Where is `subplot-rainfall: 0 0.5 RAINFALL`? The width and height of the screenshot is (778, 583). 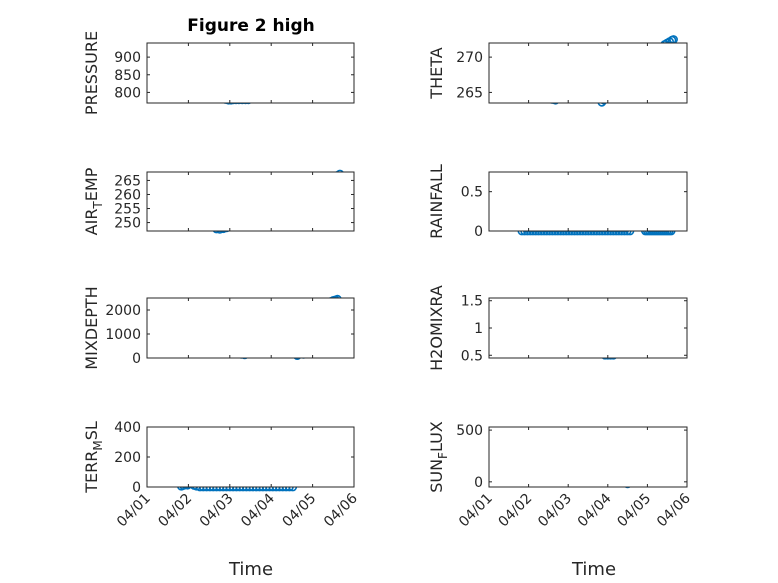 subplot-rainfall: 0 0.5 RAINFALL is located at coordinates (557, 202).